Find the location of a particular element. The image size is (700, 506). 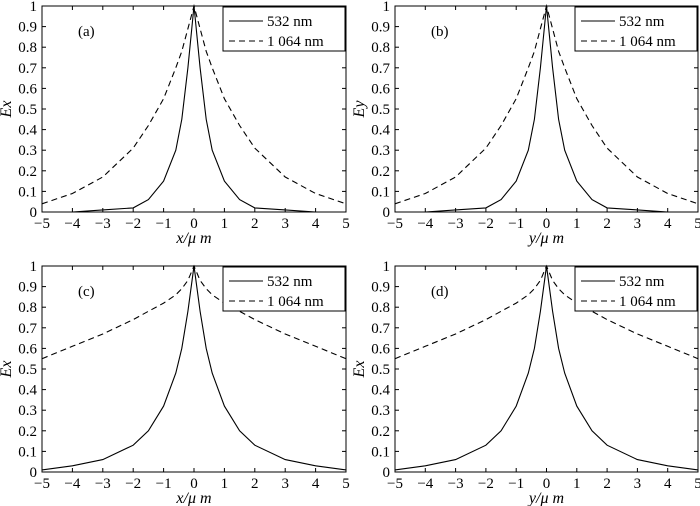

panel-label: (b) is located at coordinates (440, 32).